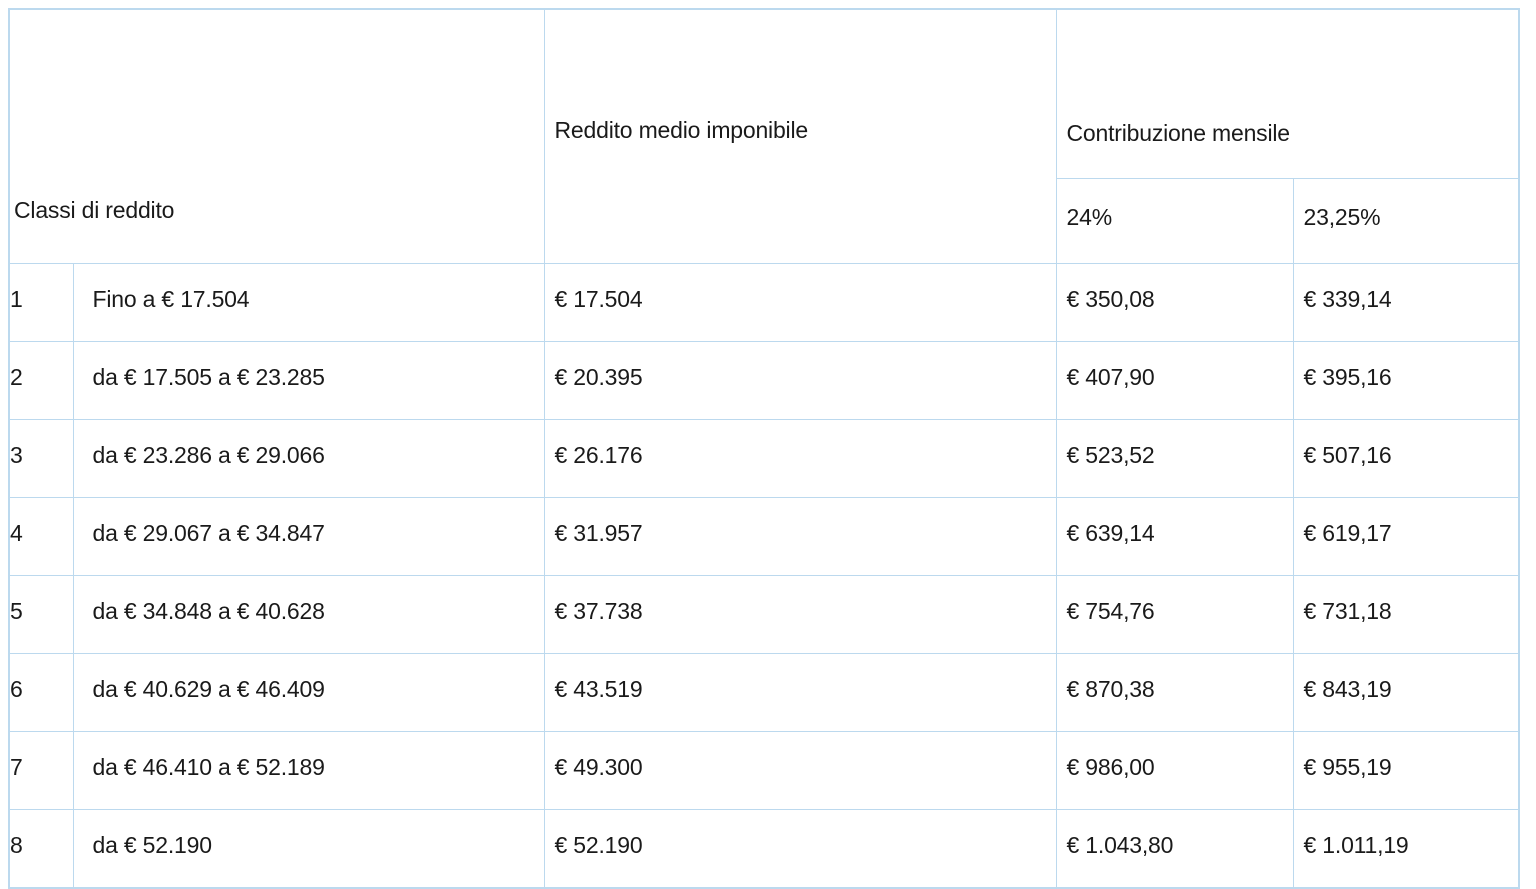 The height and width of the screenshot is (889, 1536). What do you see at coordinates (41, 692) in the screenshot?
I see `row-number-cell: 6` at bounding box center [41, 692].